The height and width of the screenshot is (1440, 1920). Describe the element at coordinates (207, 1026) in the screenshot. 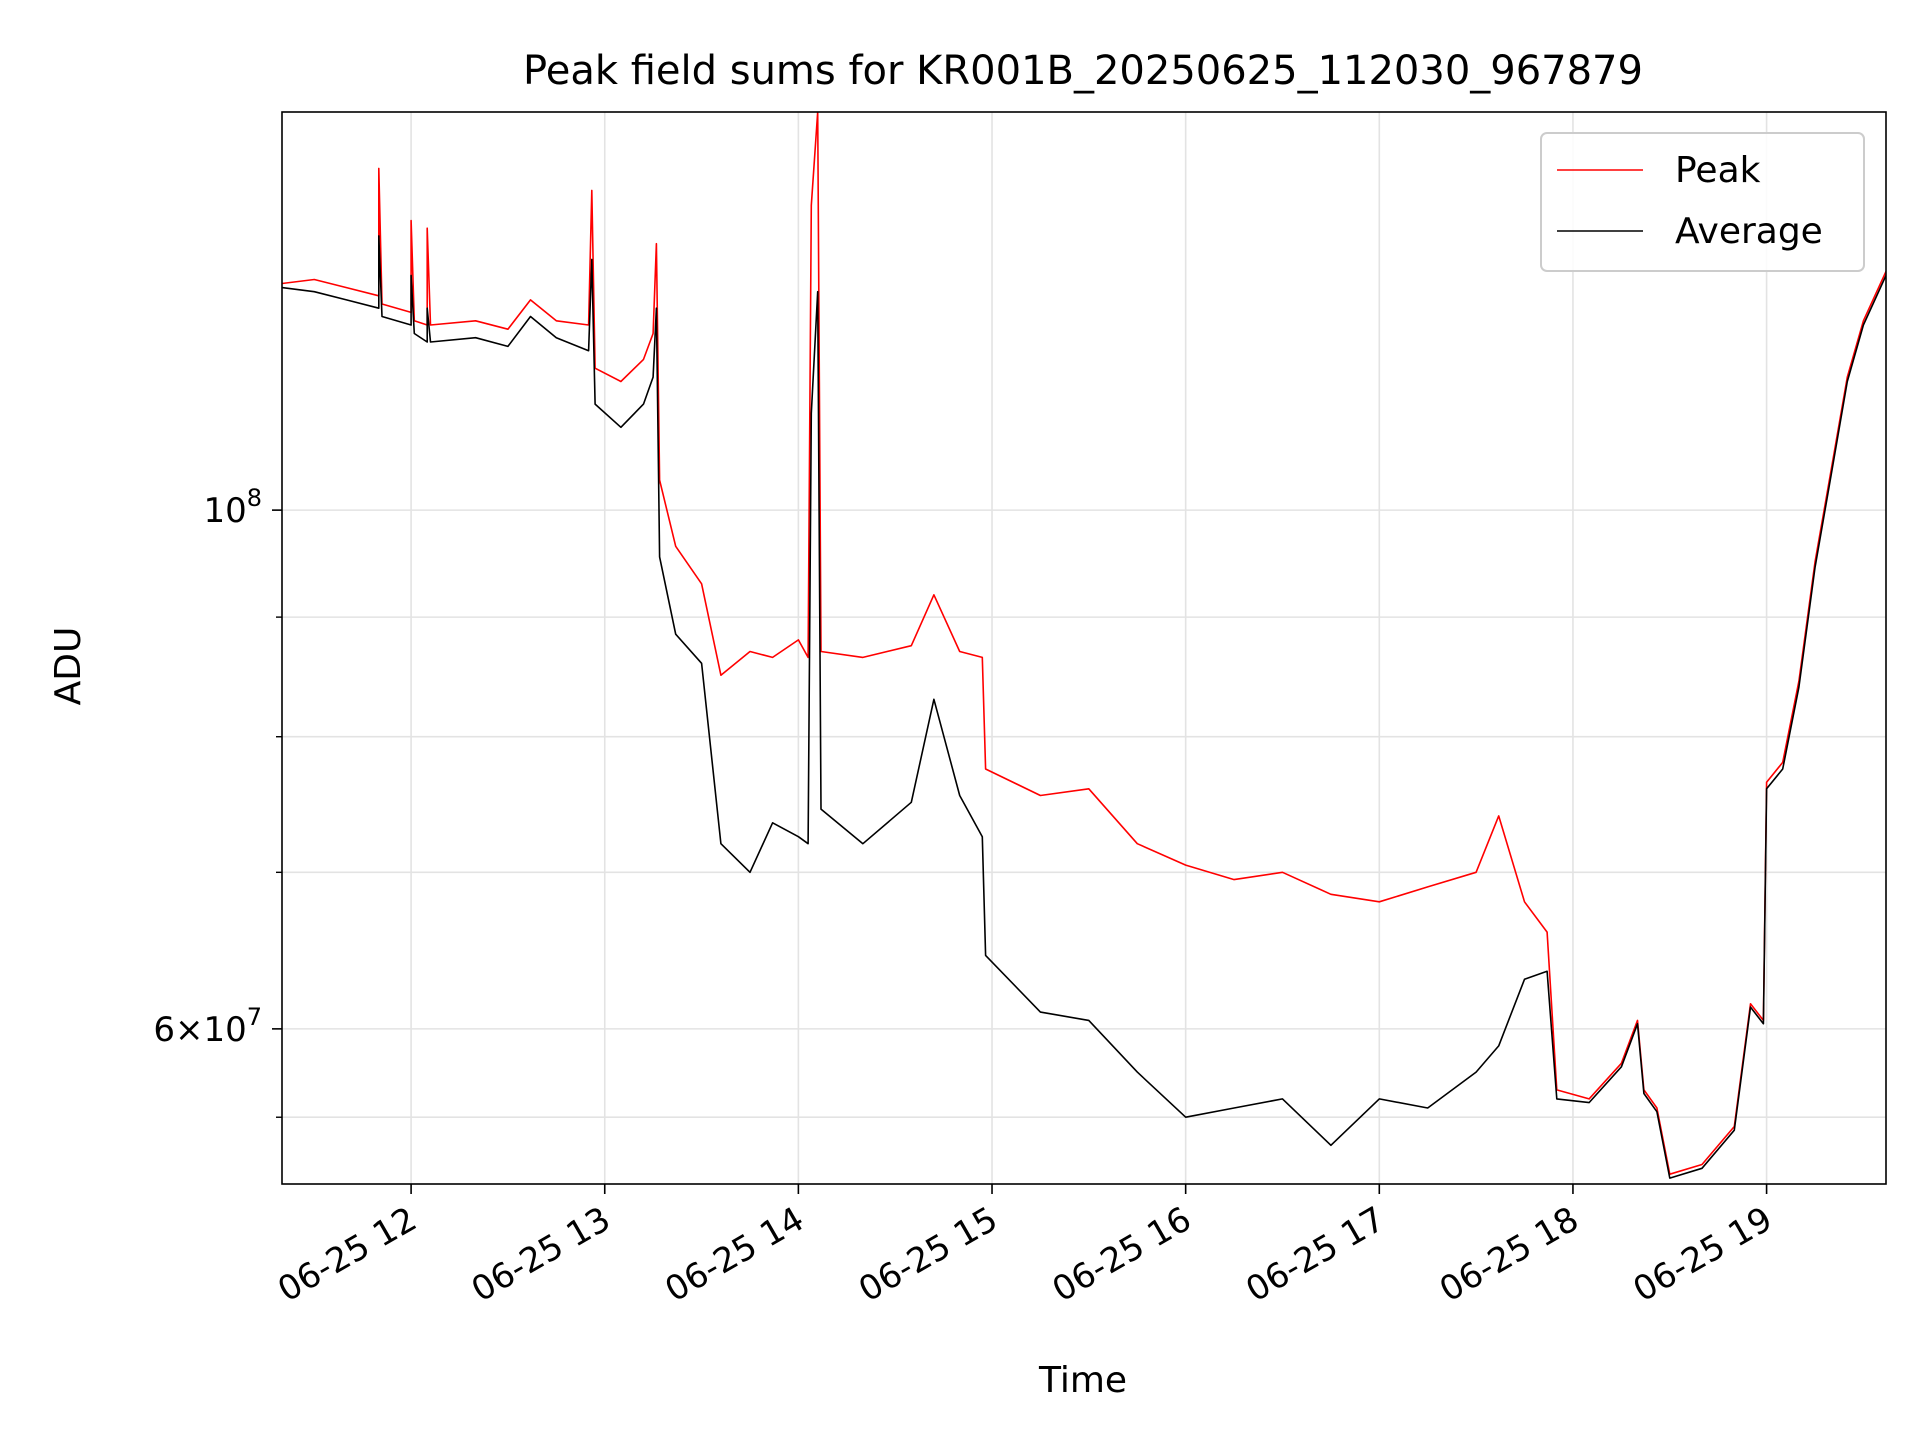

I see `y-tick-label: 6×107` at that location.